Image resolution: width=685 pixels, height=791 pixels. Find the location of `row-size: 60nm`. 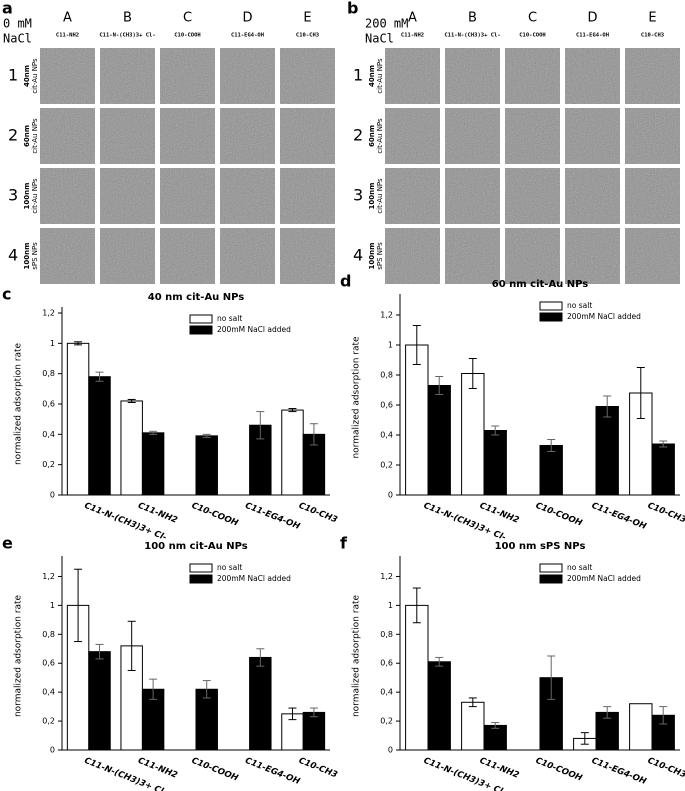

row-size: 60nm is located at coordinates (372, 136).